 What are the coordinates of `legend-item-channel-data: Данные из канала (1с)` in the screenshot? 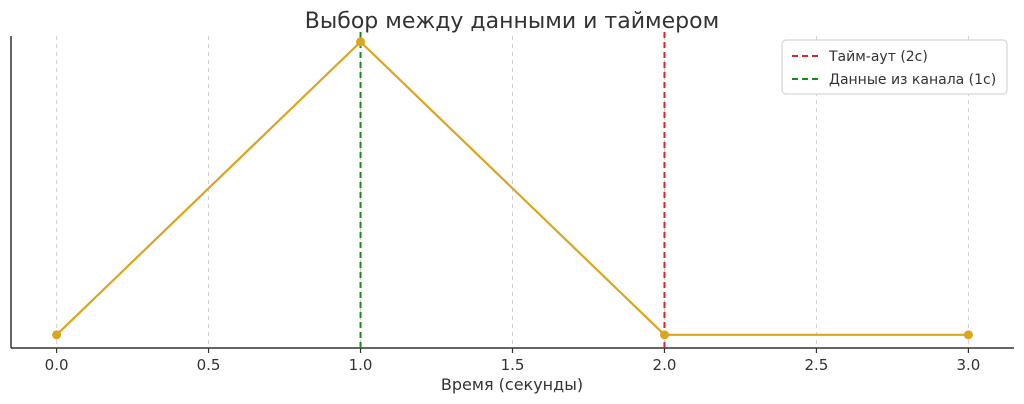 It's located at (894, 80).